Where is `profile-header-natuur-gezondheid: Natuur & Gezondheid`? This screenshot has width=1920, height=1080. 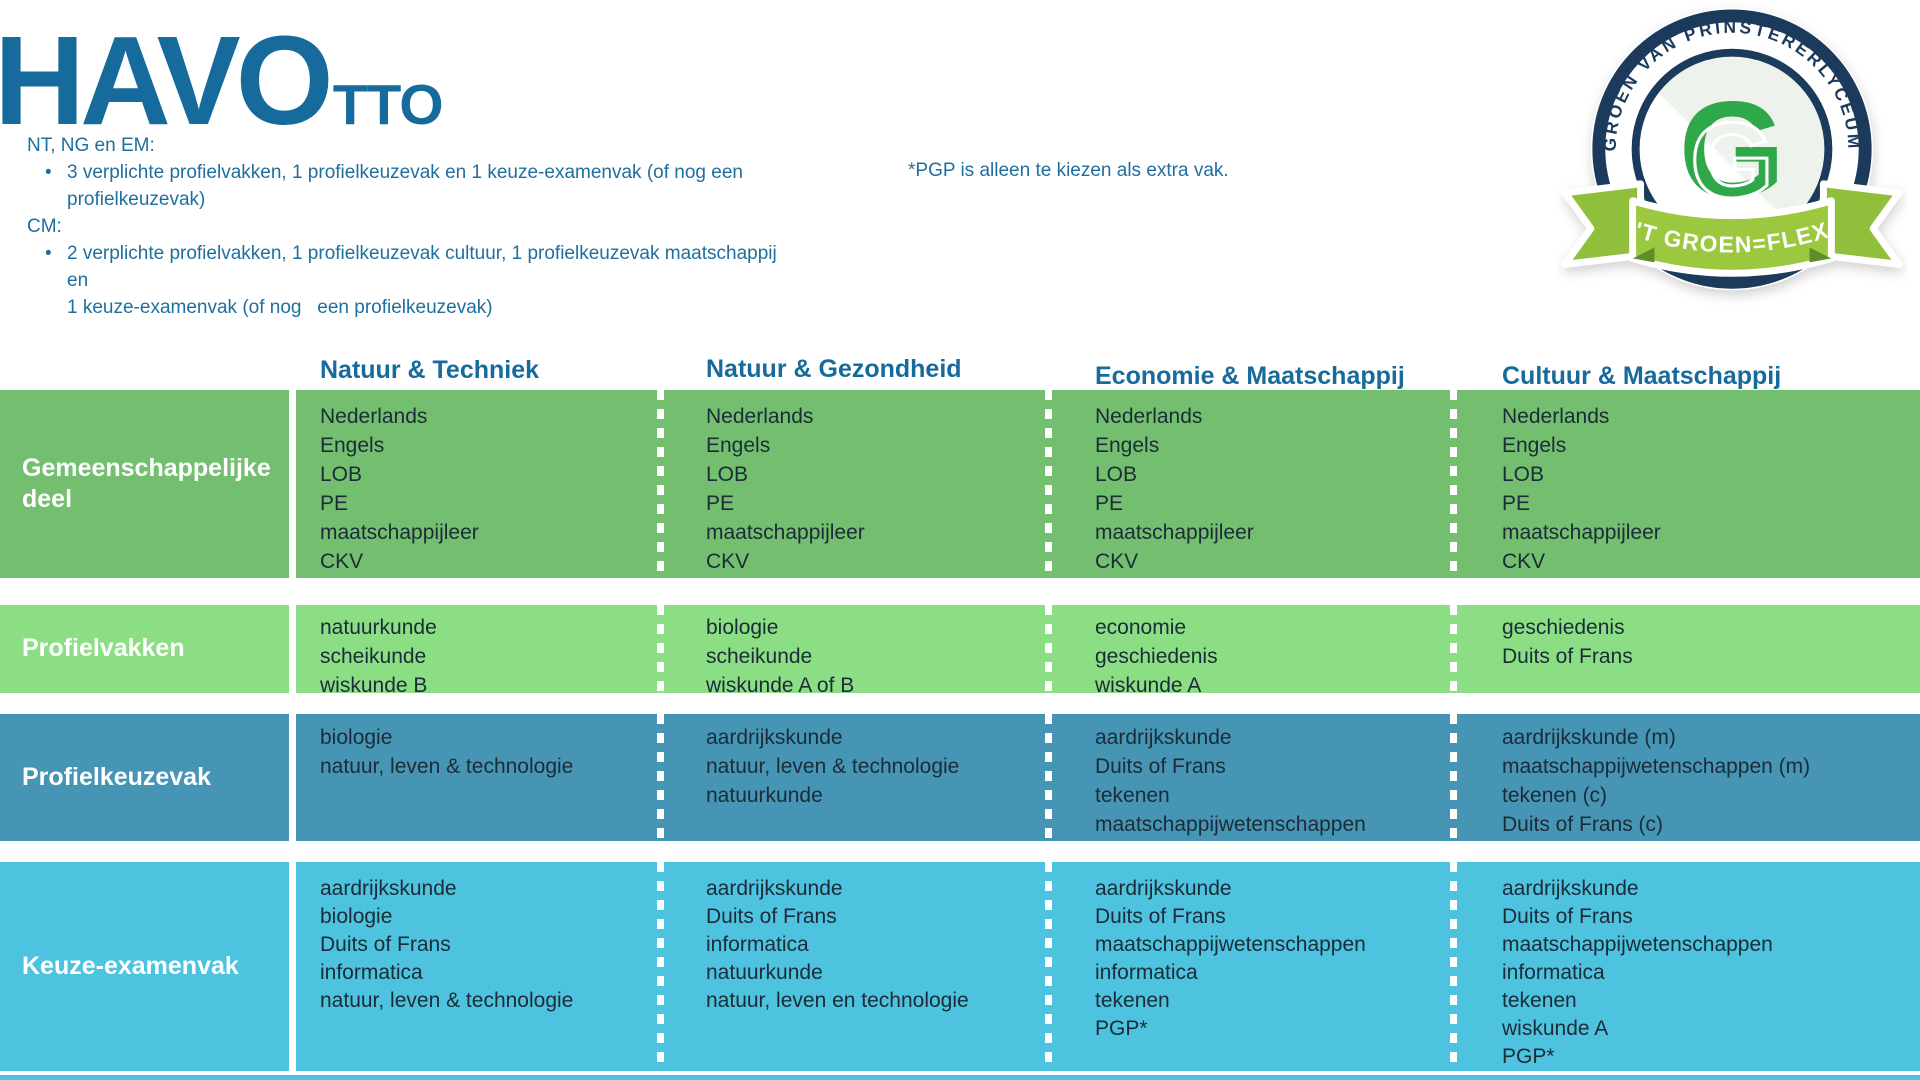 profile-header-natuur-gezondheid: Natuur & Gezondheid is located at coordinates (834, 369).